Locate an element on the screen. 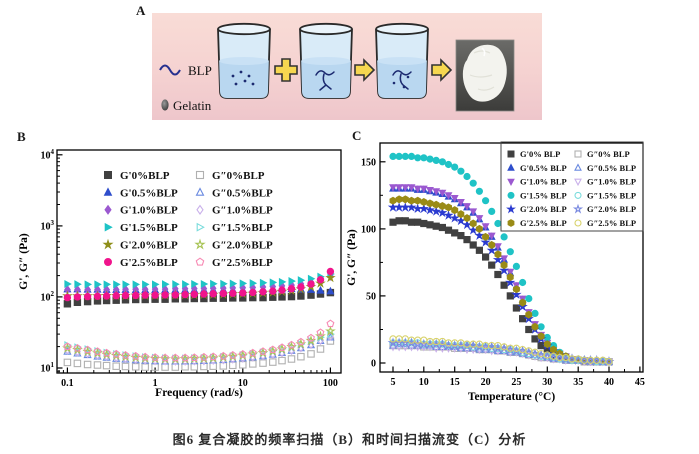  svg-text: 0 is located at coordinates (373, 364).